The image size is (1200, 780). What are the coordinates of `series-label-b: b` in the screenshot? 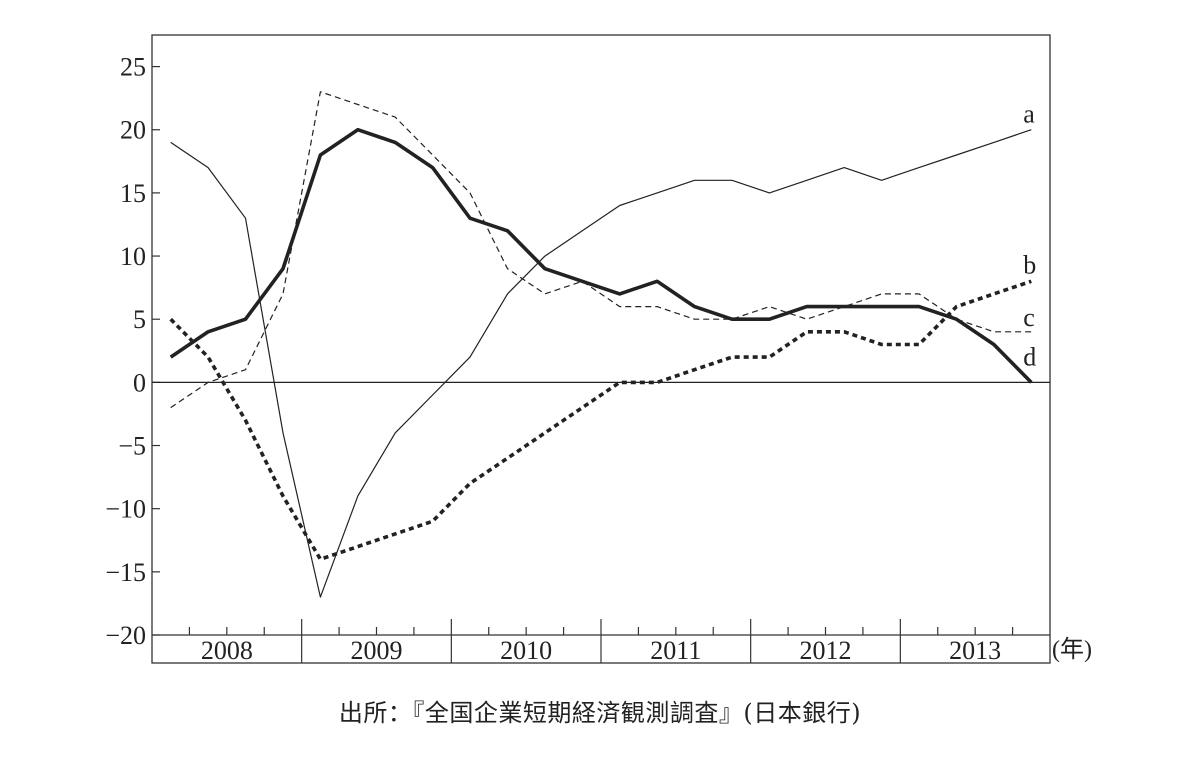 It's located at (1029, 264).